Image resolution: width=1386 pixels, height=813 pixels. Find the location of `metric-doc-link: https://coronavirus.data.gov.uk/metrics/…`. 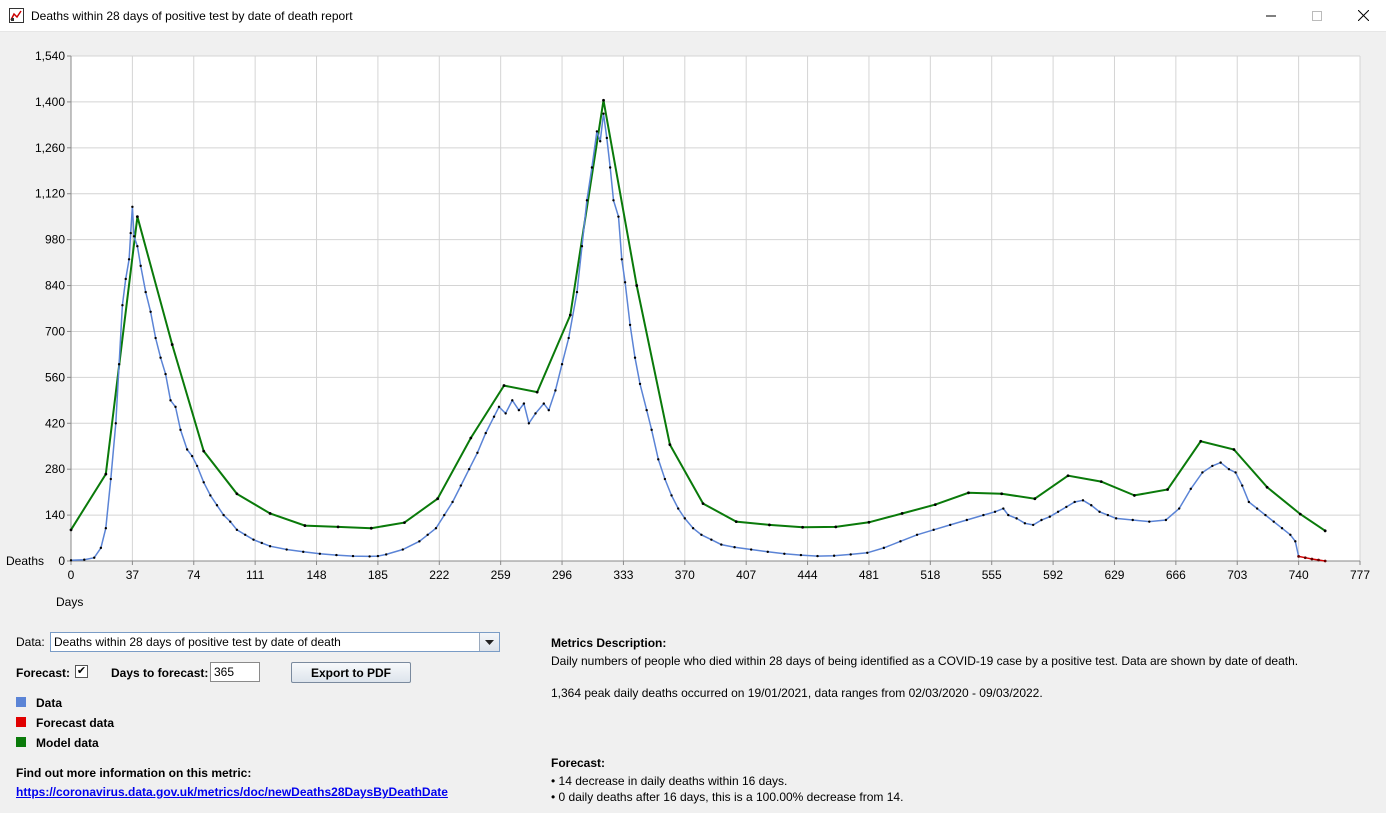

metric-doc-link: https://coronavirus.data.gov.uk/metrics/… is located at coordinates (232, 792).